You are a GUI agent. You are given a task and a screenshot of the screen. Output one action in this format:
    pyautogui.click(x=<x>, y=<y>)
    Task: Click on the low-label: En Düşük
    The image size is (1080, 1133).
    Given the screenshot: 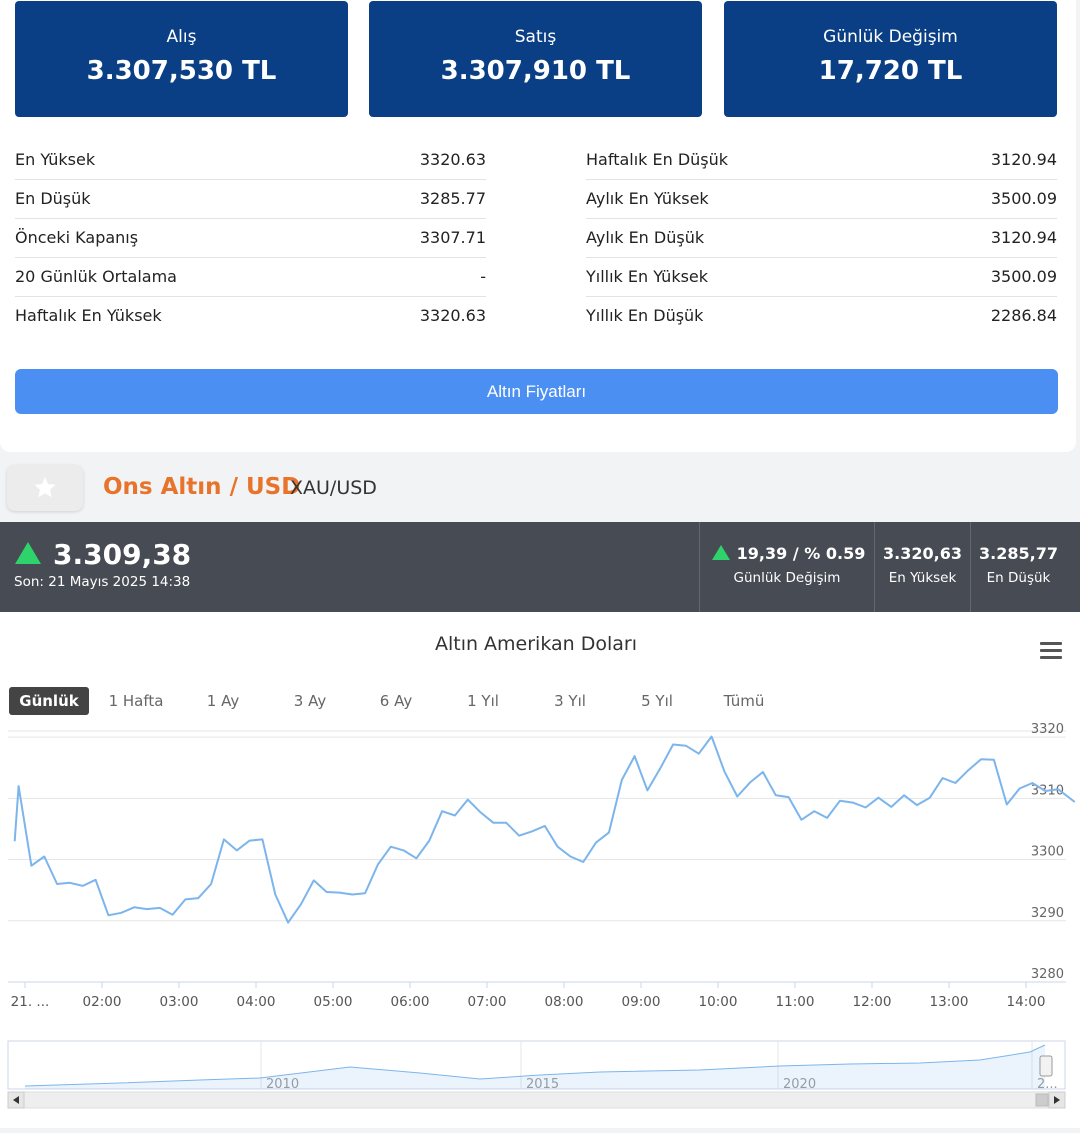 What is the action you would take?
    pyautogui.click(x=1018, y=578)
    